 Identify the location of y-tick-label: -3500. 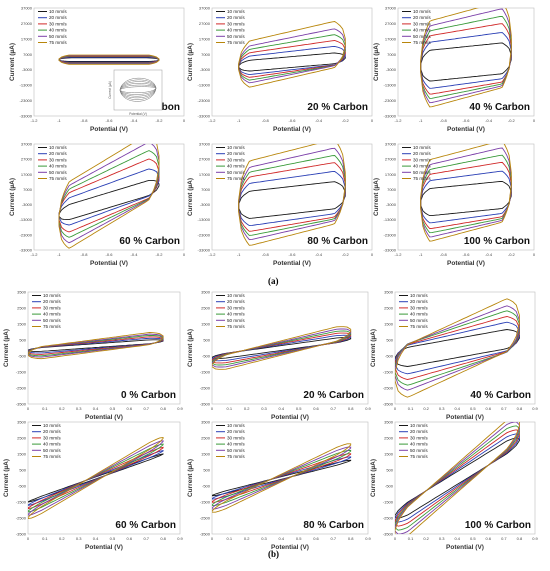
(388, 404).